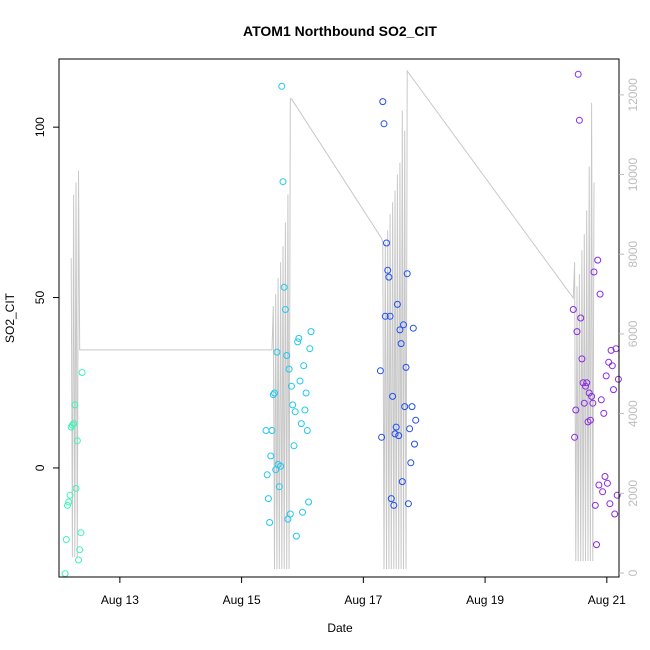  Describe the element at coordinates (242, 600) in the screenshot. I see `x-tick-label: Aug 15` at that location.